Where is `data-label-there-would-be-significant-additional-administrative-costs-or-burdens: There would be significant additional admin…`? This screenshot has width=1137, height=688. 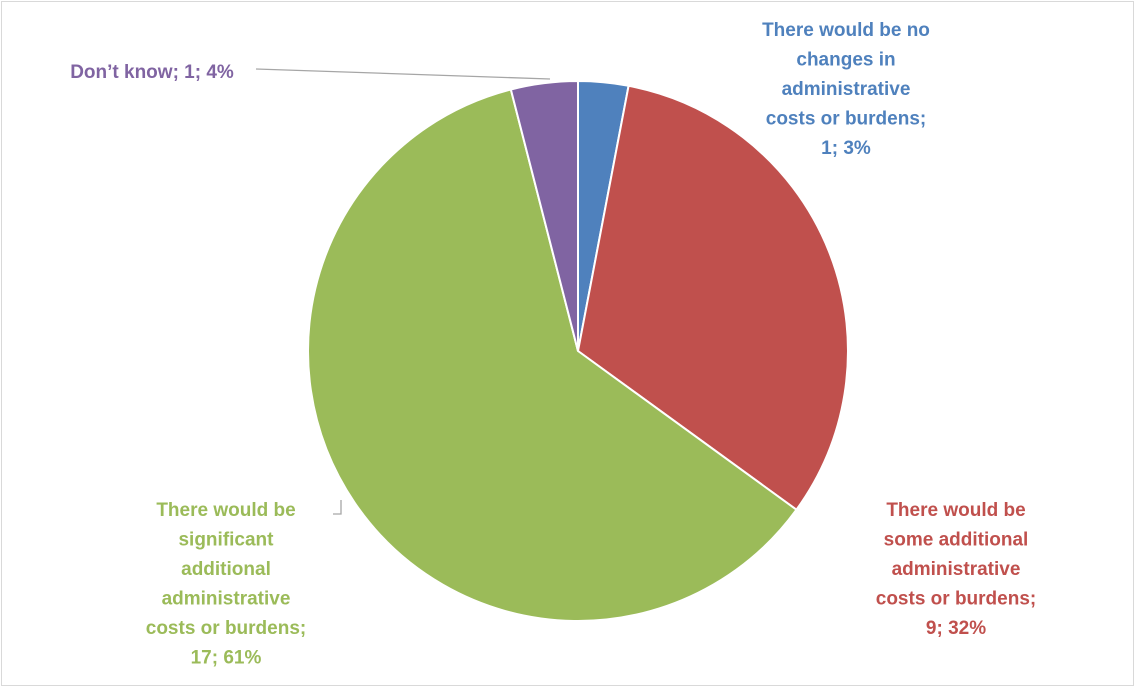
data-label-there-would-be-significant-additional-administrative-costs-or-burdens: There would be significant additional admin… is located at coordinates (226, 584).